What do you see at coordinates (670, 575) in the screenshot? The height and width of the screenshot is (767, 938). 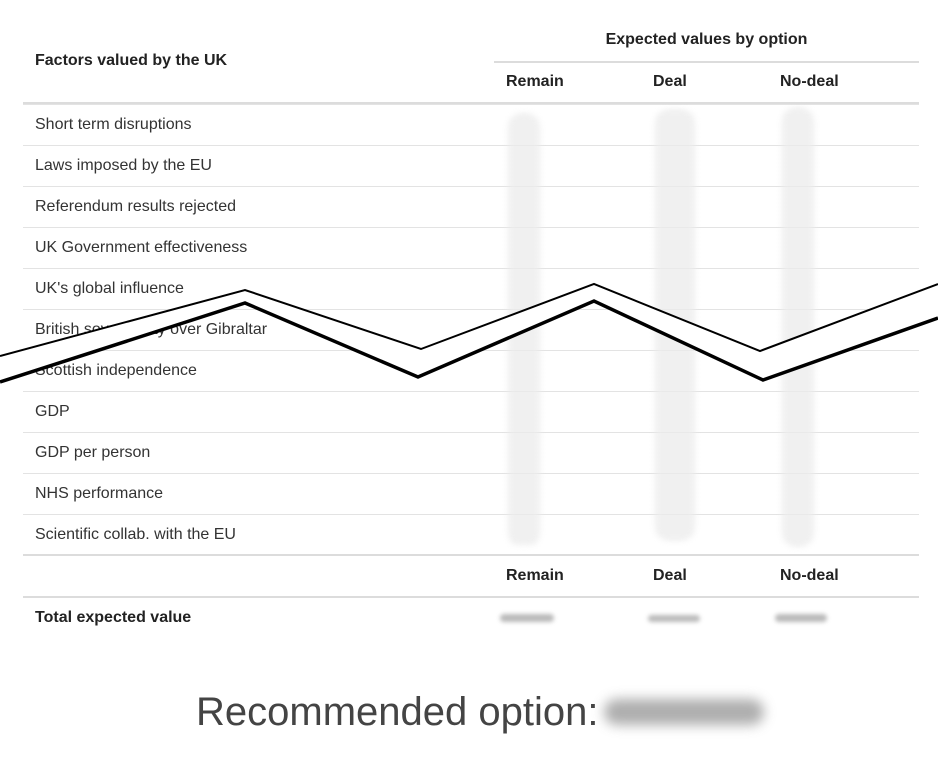 I see `footer-header-deal: Deal` at bounding box center [670, 575].